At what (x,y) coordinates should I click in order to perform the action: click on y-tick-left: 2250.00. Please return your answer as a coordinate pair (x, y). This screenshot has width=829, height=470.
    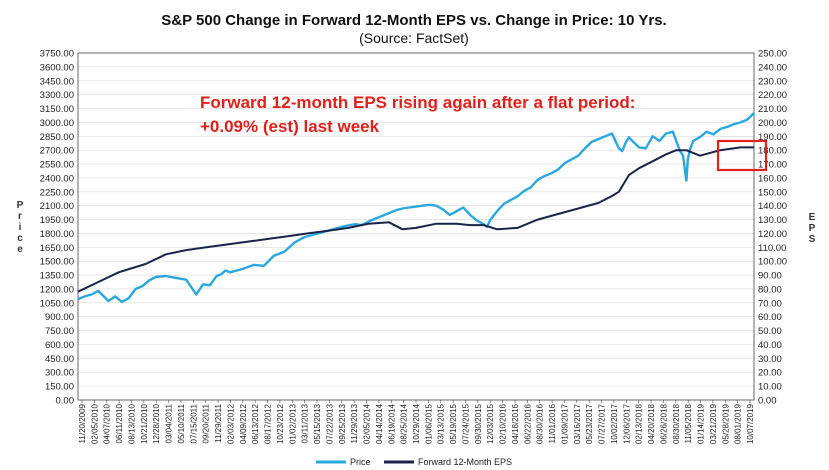
    Looking at the image, I should click on (57, 192).